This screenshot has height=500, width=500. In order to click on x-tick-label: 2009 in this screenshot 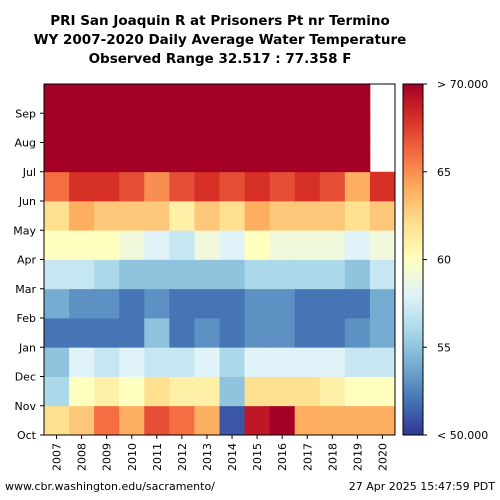, I will do `click(107, 457)`.